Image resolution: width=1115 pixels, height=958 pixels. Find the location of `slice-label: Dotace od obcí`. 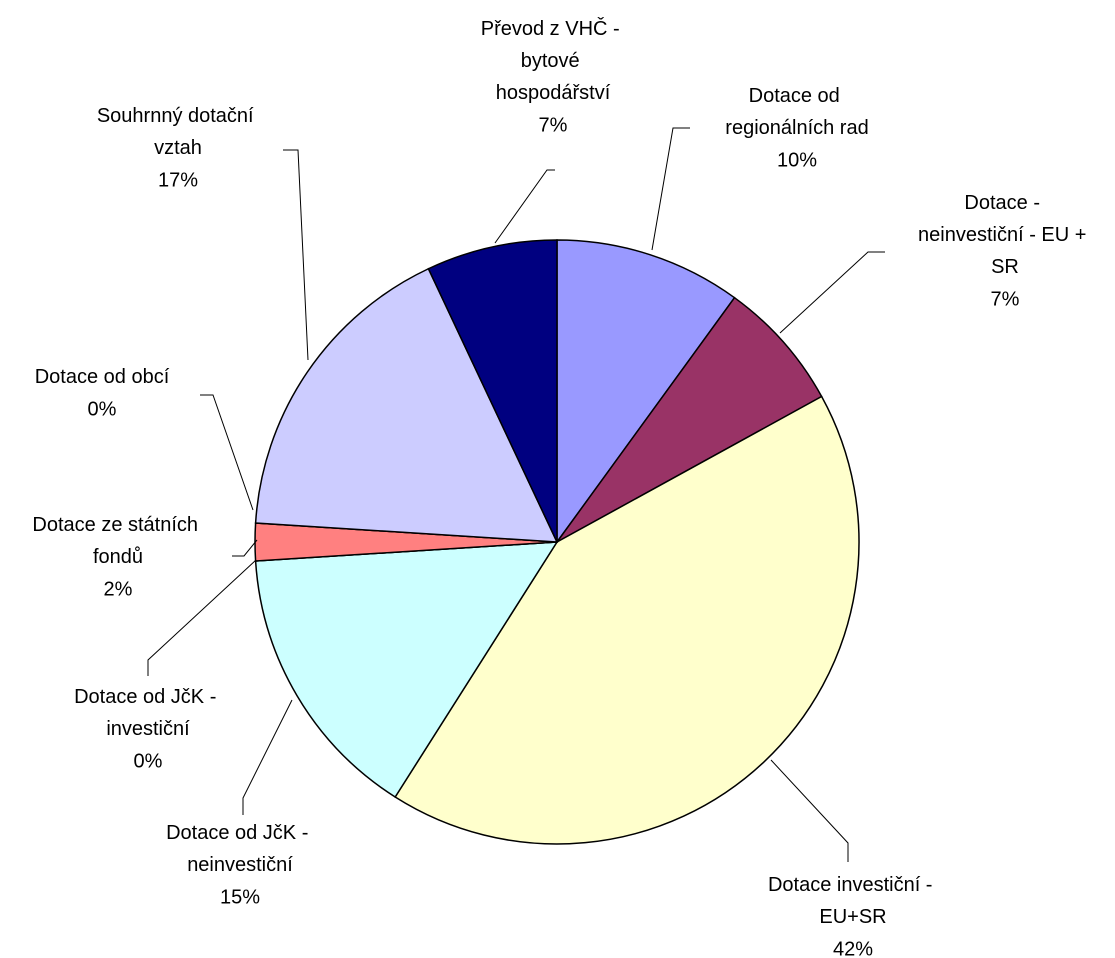

slice-label: Dotace od obcí is located at coordinates (102, 377).